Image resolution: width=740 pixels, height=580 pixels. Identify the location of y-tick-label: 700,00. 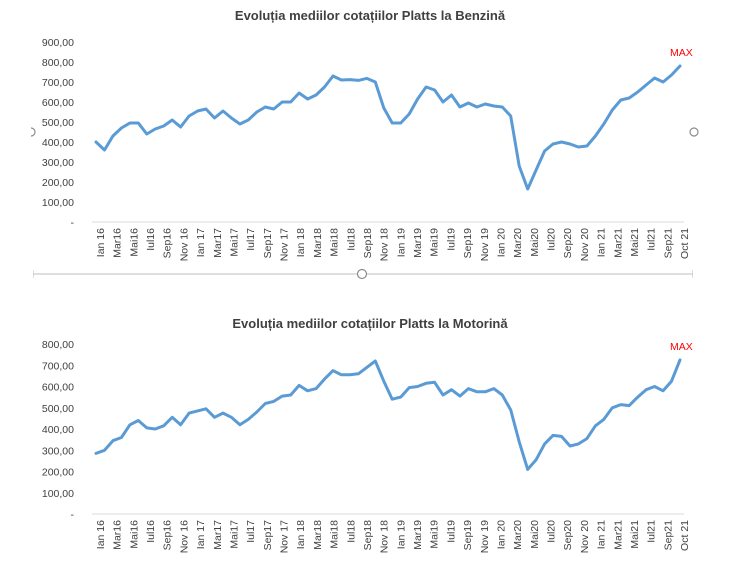
(58, 83).